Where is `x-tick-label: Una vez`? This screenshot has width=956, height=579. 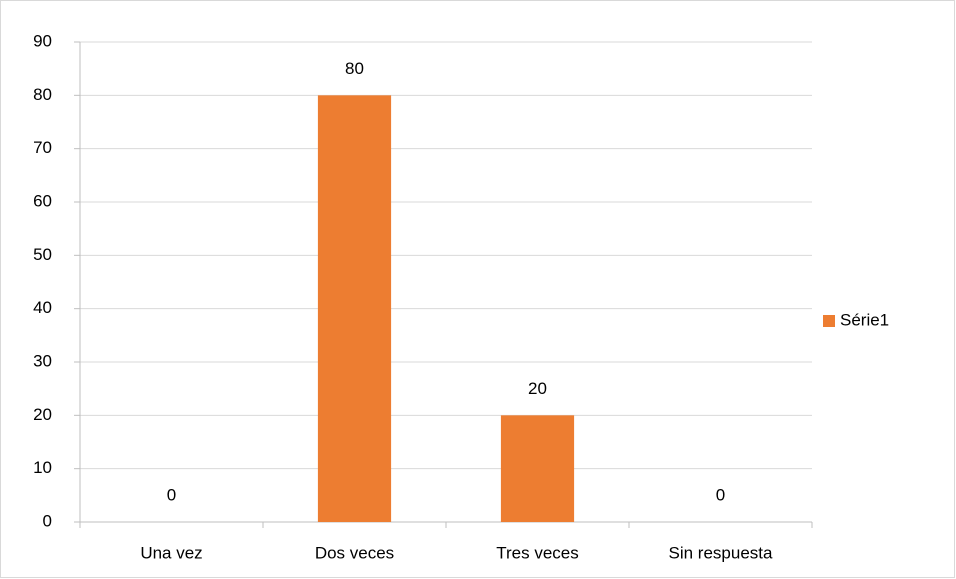
x-tick-label: Una vez is located at coordinates (171, 552).